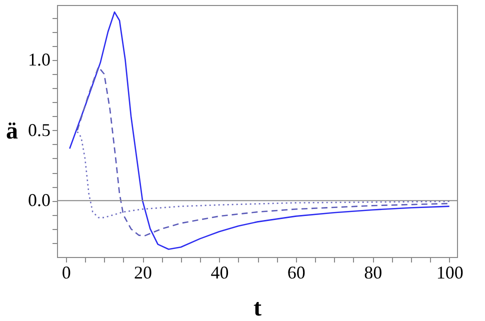 This screenshot has width=485, height=321. What do you see at coordinates (296, 272) in the screenshot?
I see `x-tick-label: 60` at bounding box center [296, 272].